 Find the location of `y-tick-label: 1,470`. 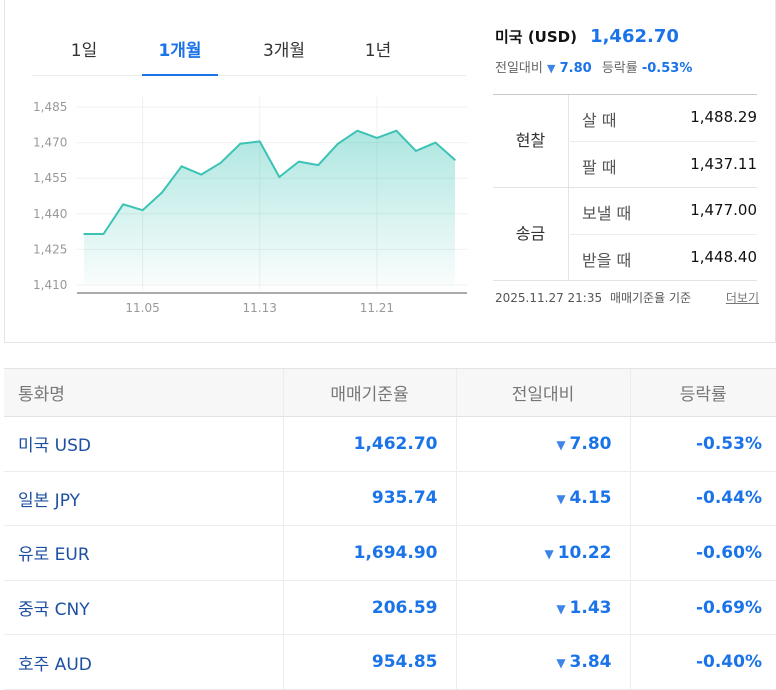

y-tick-label: 1,470 is located at coordinates (50, 143).